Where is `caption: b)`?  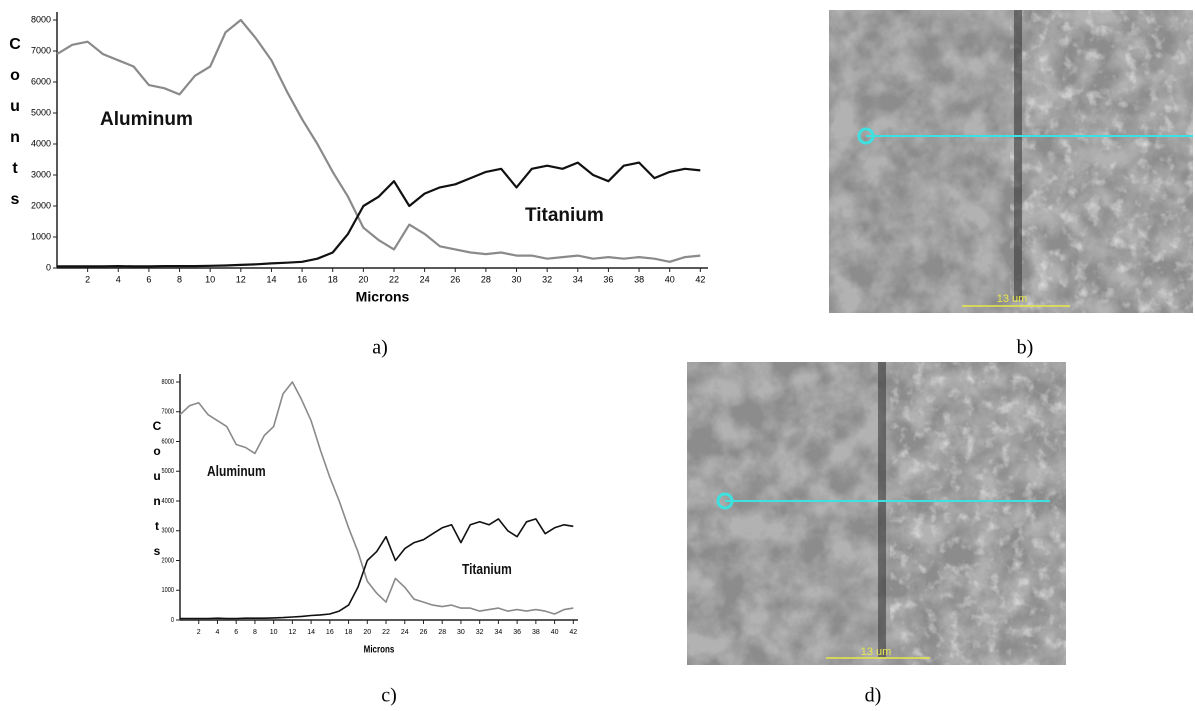 caption: b) is located at coordinates (1025, 348).